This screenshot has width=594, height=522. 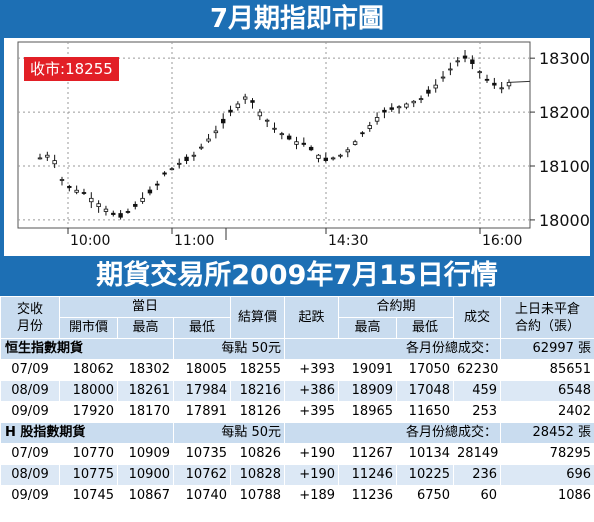 I want to click on table-cell: 10225, so click(x=425, y=475).